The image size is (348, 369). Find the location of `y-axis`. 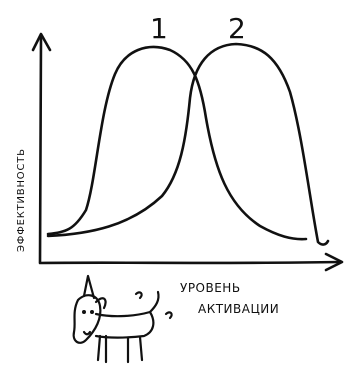

y-axis is located at coordinates (40, 149).